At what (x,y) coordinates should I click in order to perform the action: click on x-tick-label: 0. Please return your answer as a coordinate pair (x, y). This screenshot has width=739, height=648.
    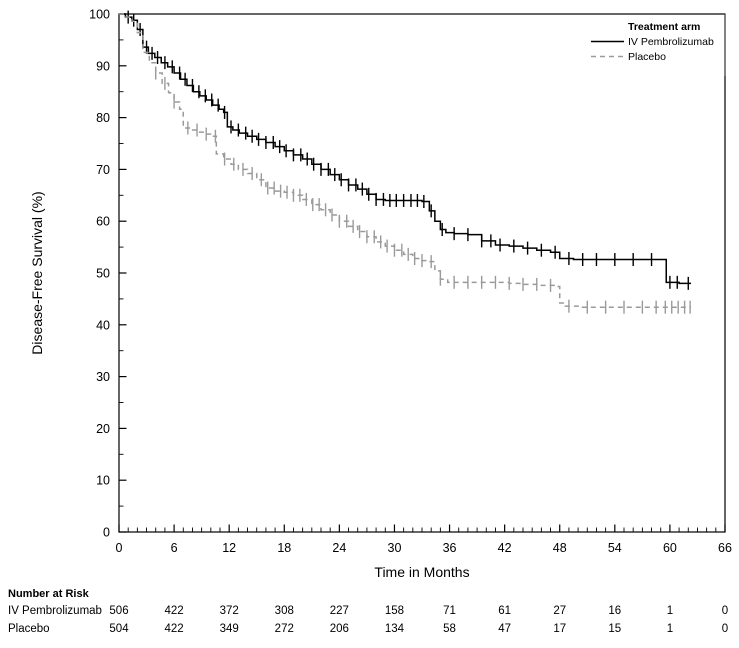
    Looking at the image, I should click on (119, 548).